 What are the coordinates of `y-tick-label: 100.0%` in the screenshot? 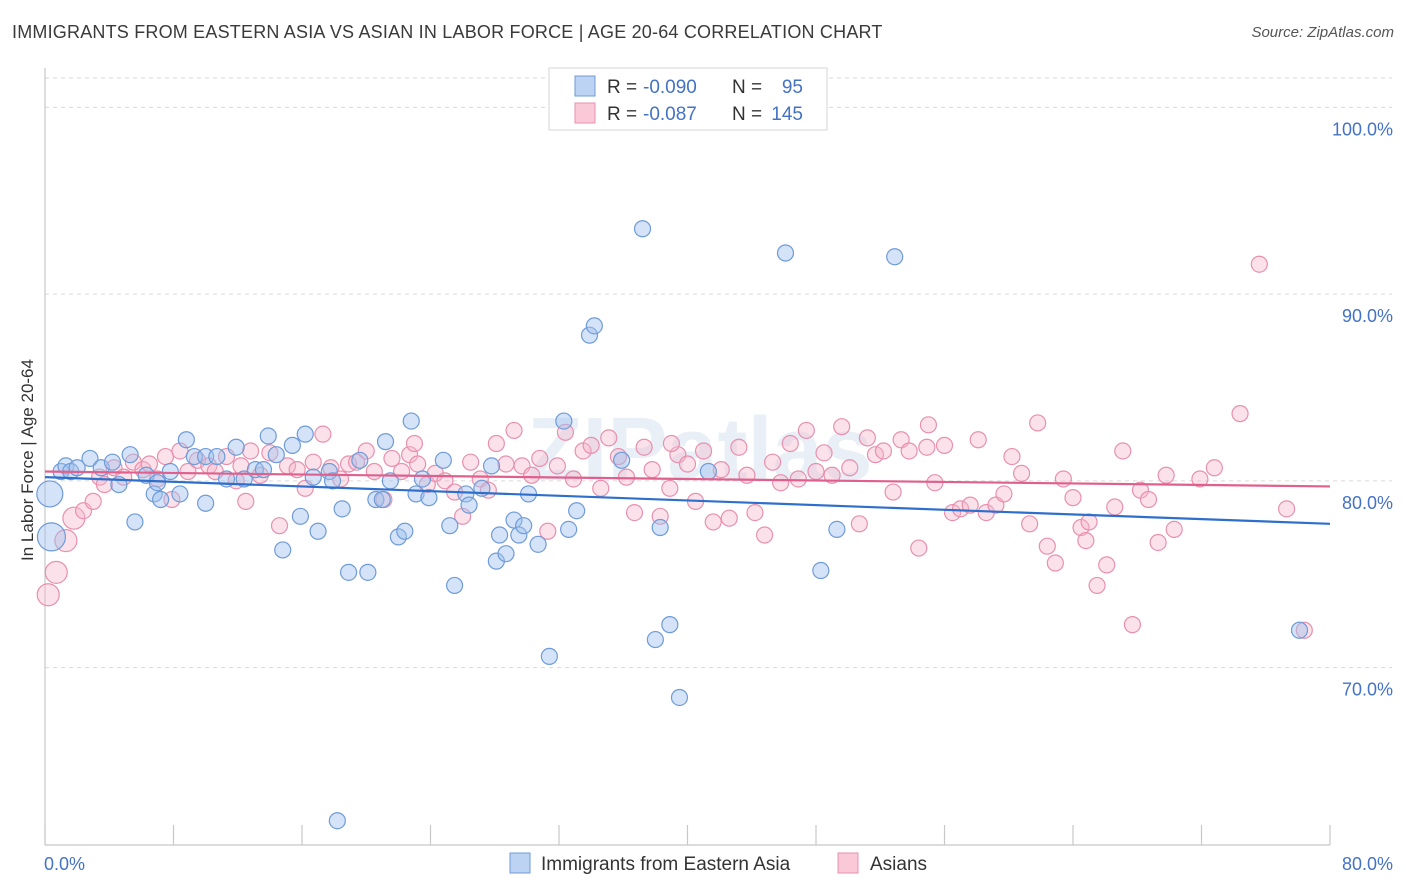 It's located at (1362, 129).